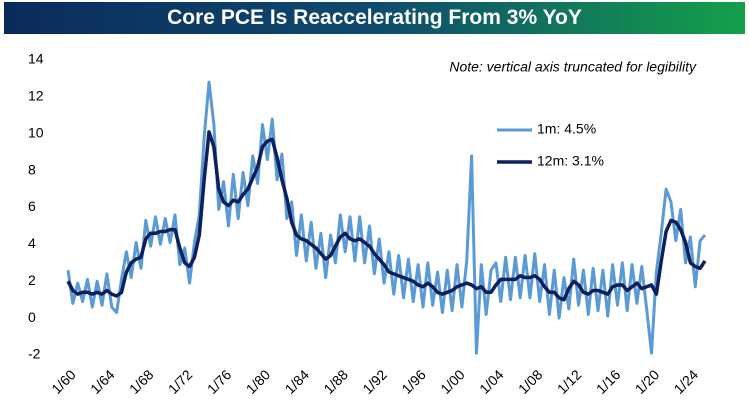  What do you see at coordinates (141, 381) in the screenshot?
I see `x-tick-label: 1/68` at bounding box center [141, 381].